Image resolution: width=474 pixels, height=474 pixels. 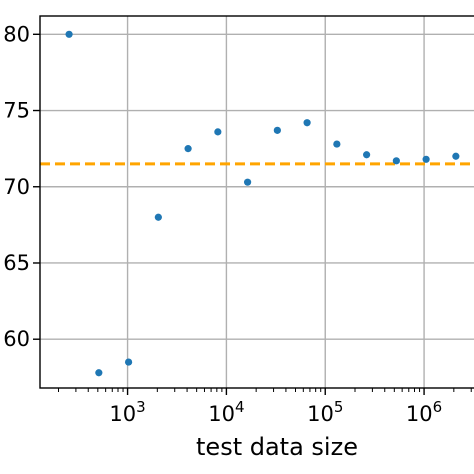 I want to click on y-tick-label: 70, so click(x=16, y=187).